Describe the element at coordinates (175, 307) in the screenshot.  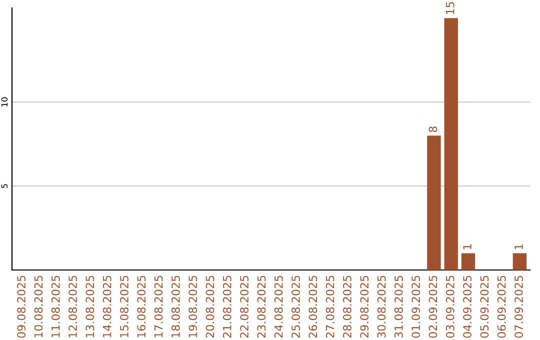
I see `x-tick-label: 18.08.2025` at that location.